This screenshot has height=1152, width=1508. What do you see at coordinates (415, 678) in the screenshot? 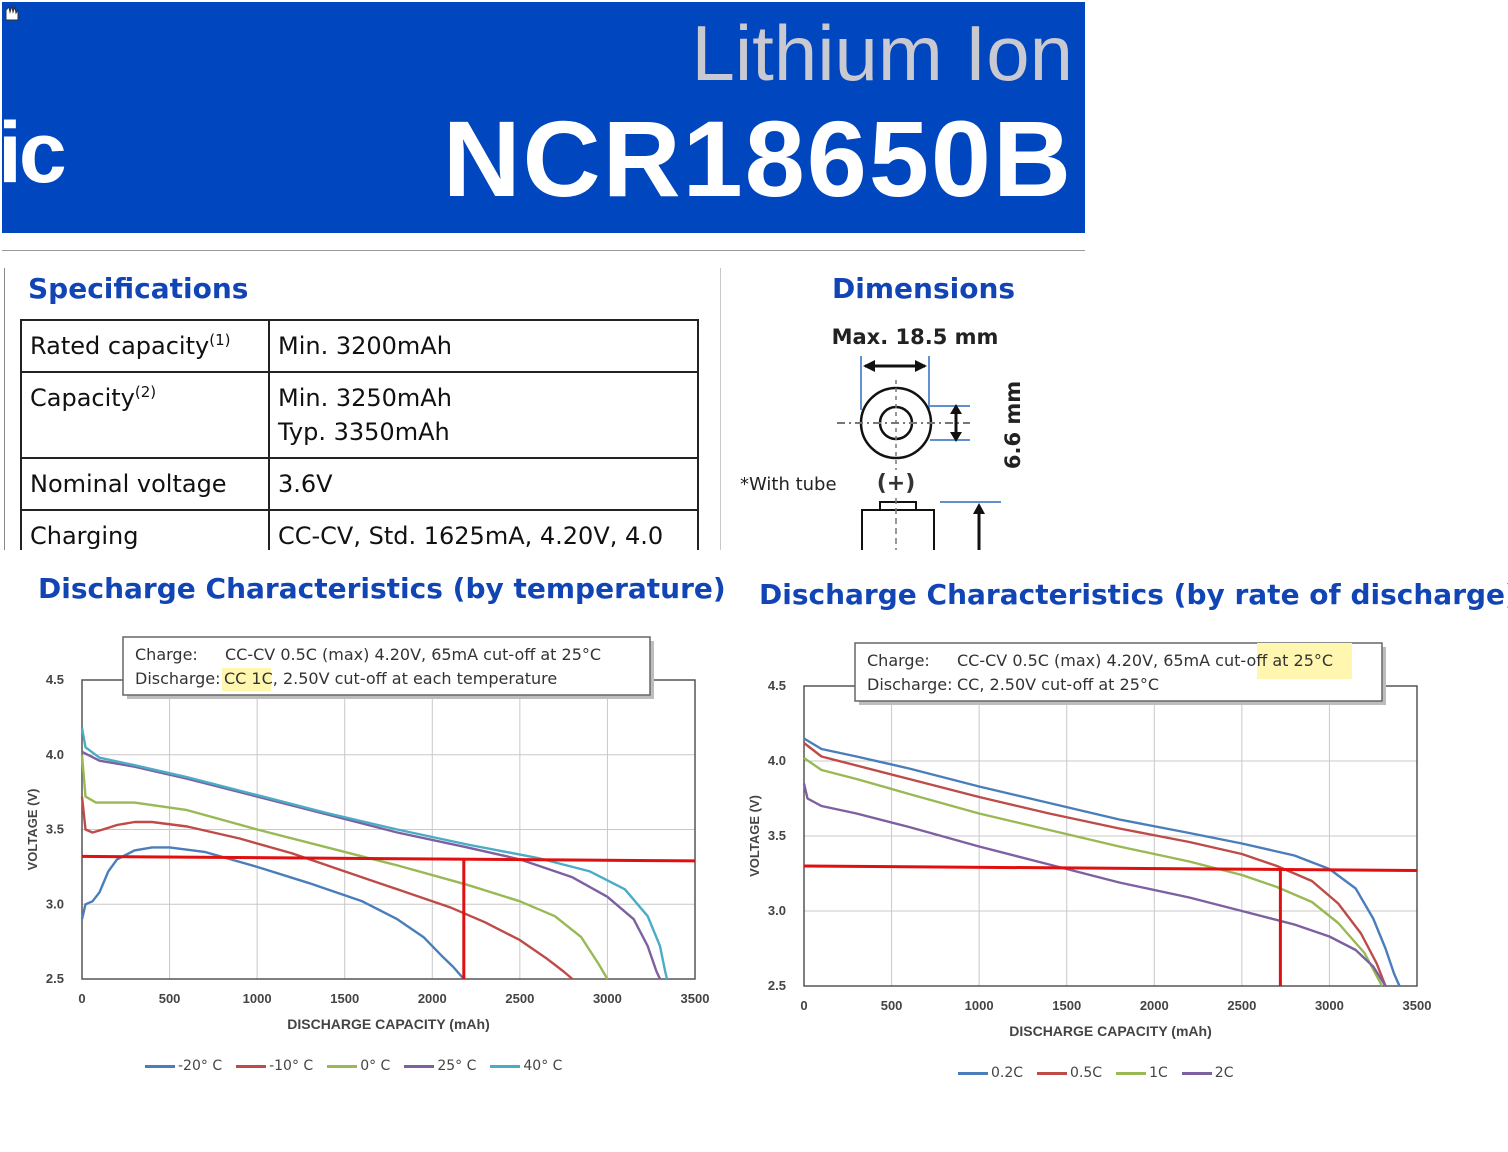
I see `discharge-rest-text: , 2.50V cut-off at each temperature` at bounding box center [415, 678].